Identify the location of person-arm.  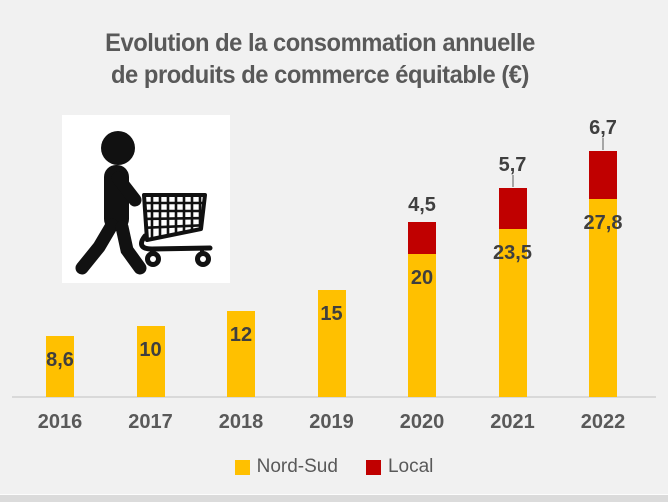
(126, 189).